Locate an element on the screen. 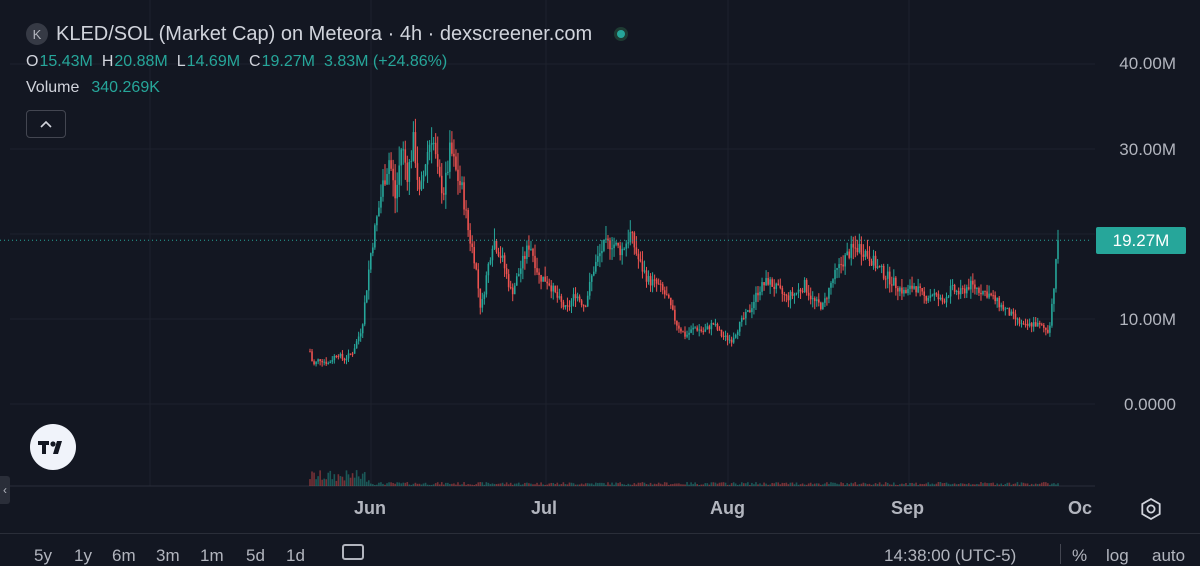  auto-scale-toggle: auto is located at coordinates (1169, 555).